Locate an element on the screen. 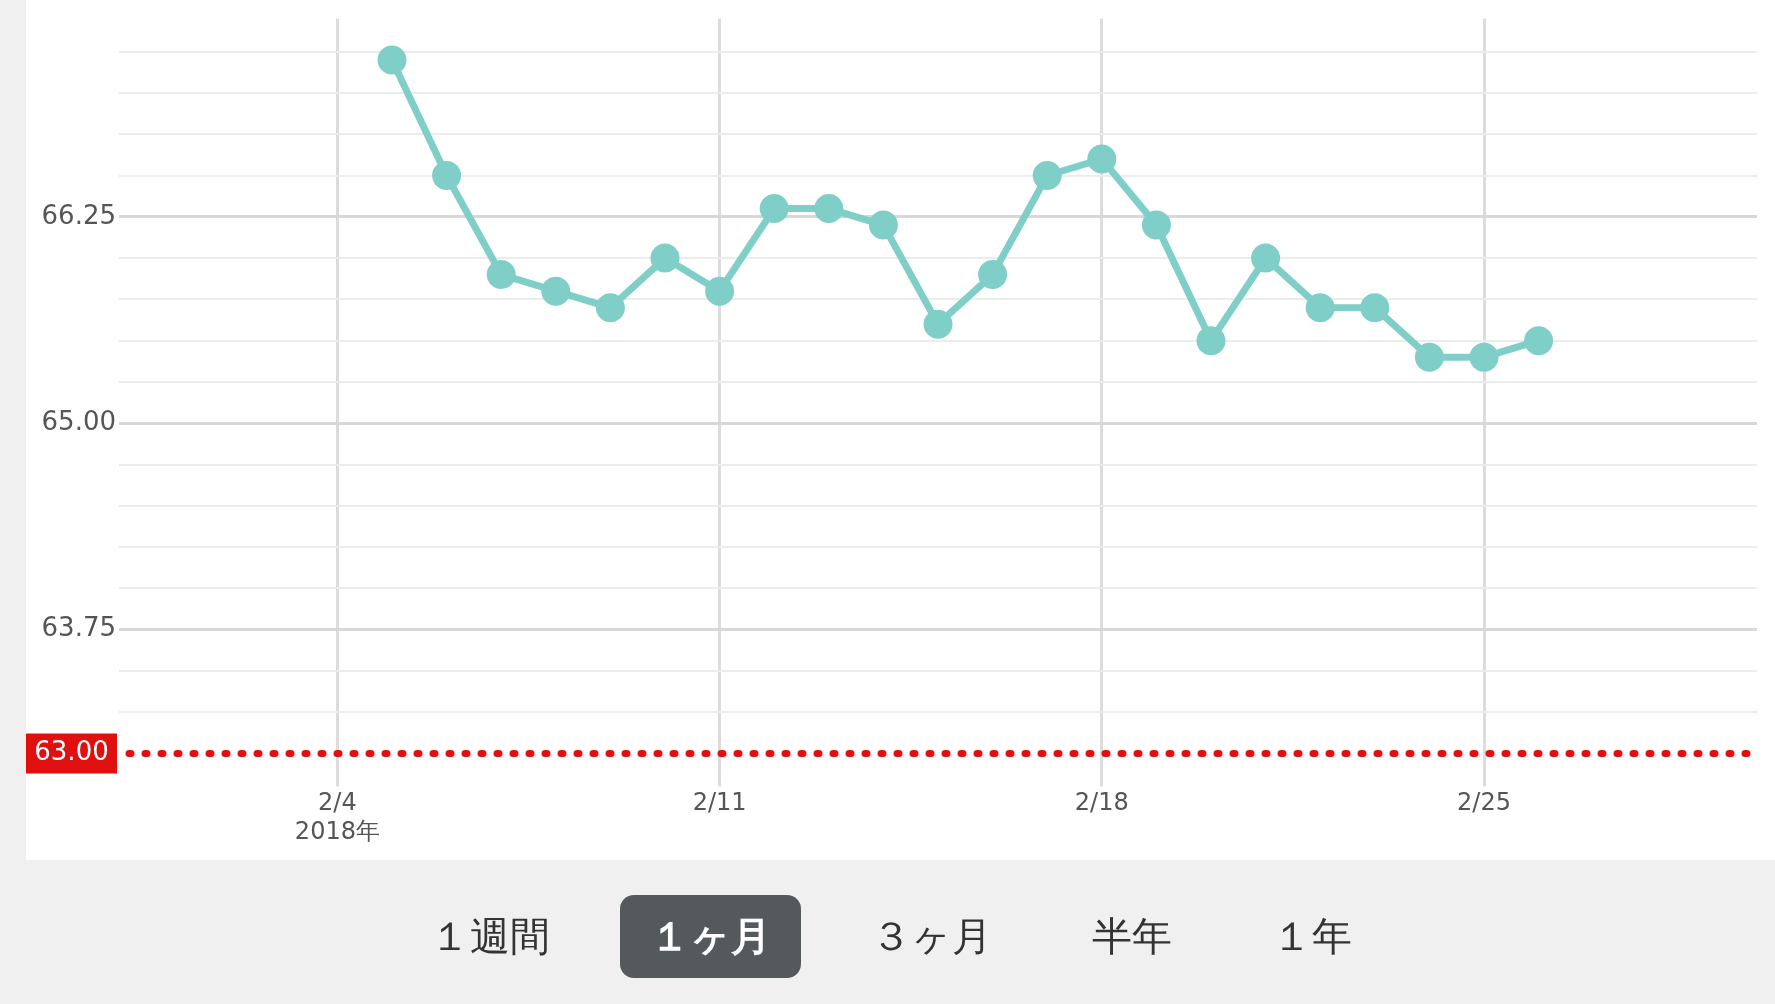  x-tick-label: 2/4 2018年 is located at coordinates (337, 816).